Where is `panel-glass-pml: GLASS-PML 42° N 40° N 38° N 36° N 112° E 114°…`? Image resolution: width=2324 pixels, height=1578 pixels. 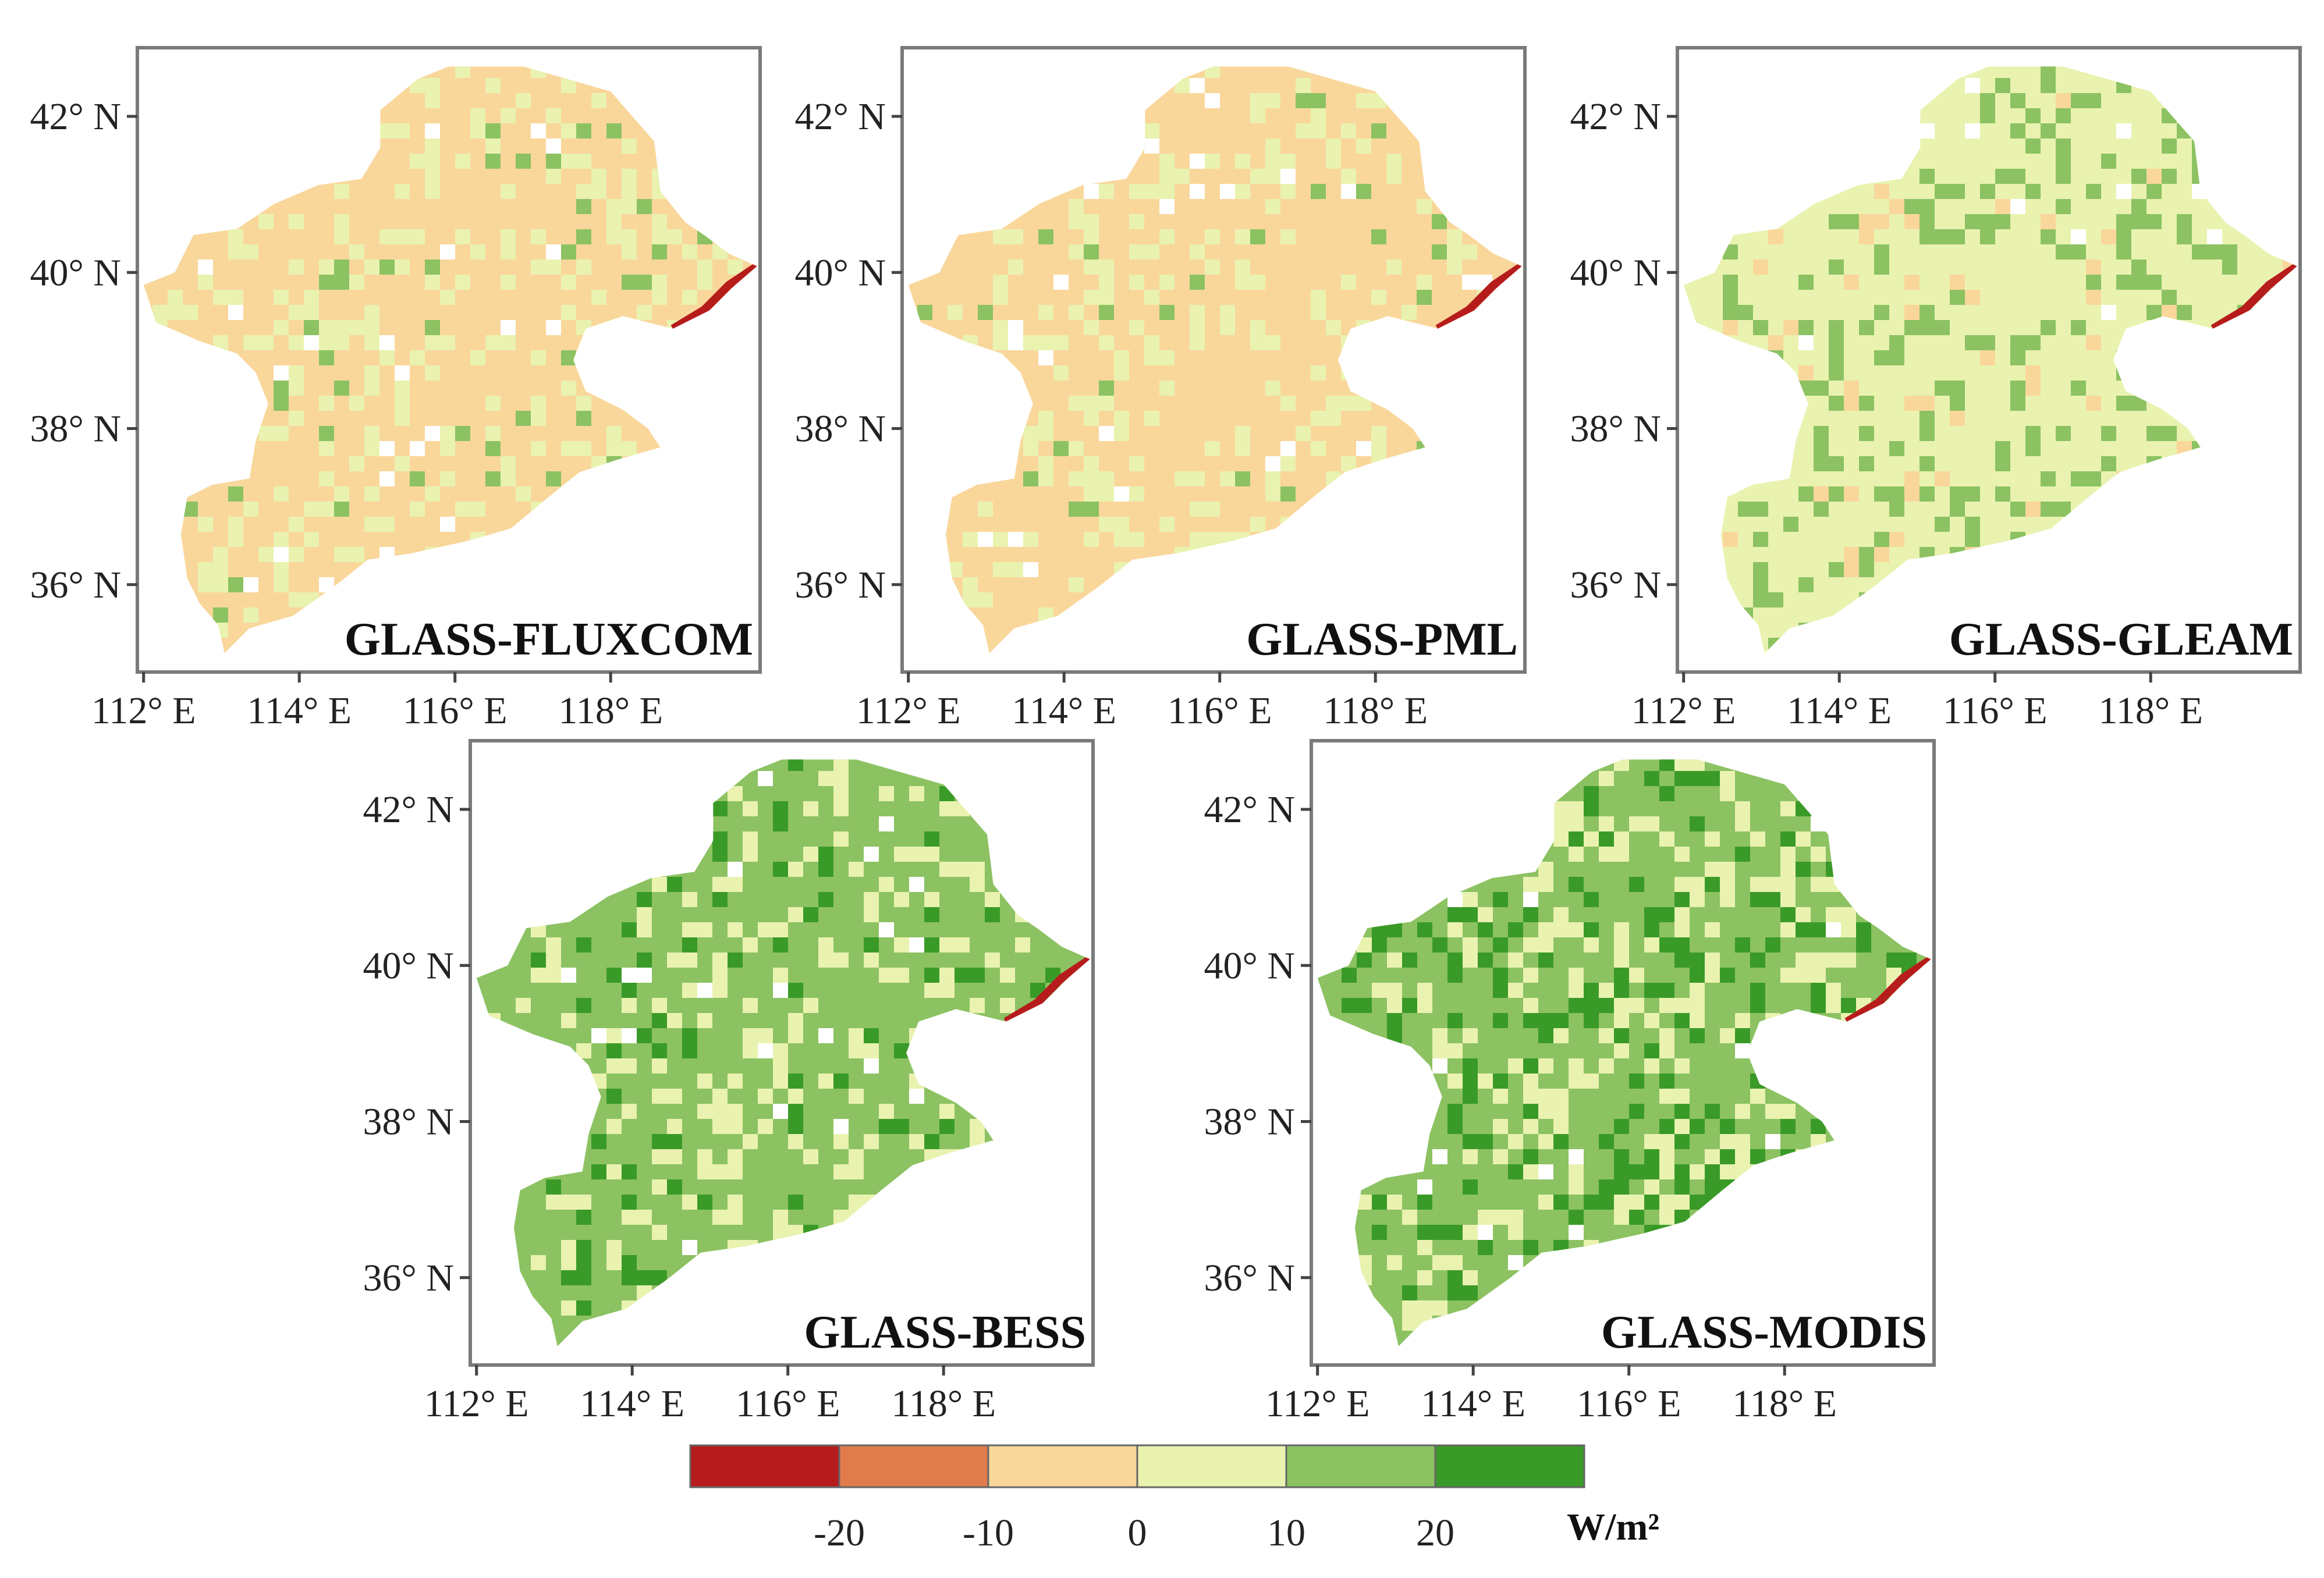
panel-glass-pml: GLASS-PML 42° N 40° N 38° N 36° N 112° E 114°… is located at coordinates (1160, 389).